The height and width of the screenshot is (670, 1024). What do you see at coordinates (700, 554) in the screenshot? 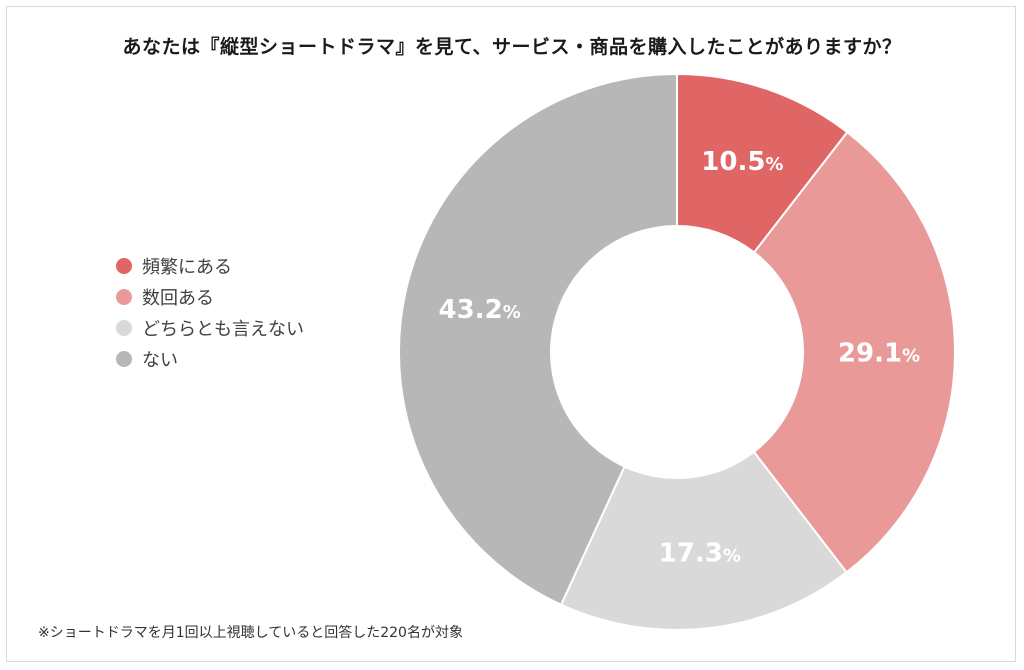
I see `slice-value-label-3: 17.3%` at bounding box center [700, 554].